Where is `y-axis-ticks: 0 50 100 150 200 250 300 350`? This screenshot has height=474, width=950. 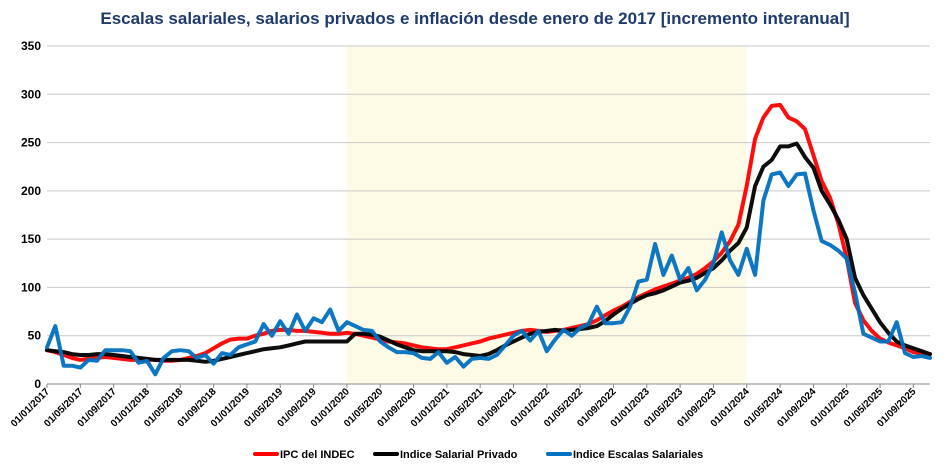 y-axis-ticks: 0 50 100 150 200 250 300 350 is located at coordinates (31, 215).